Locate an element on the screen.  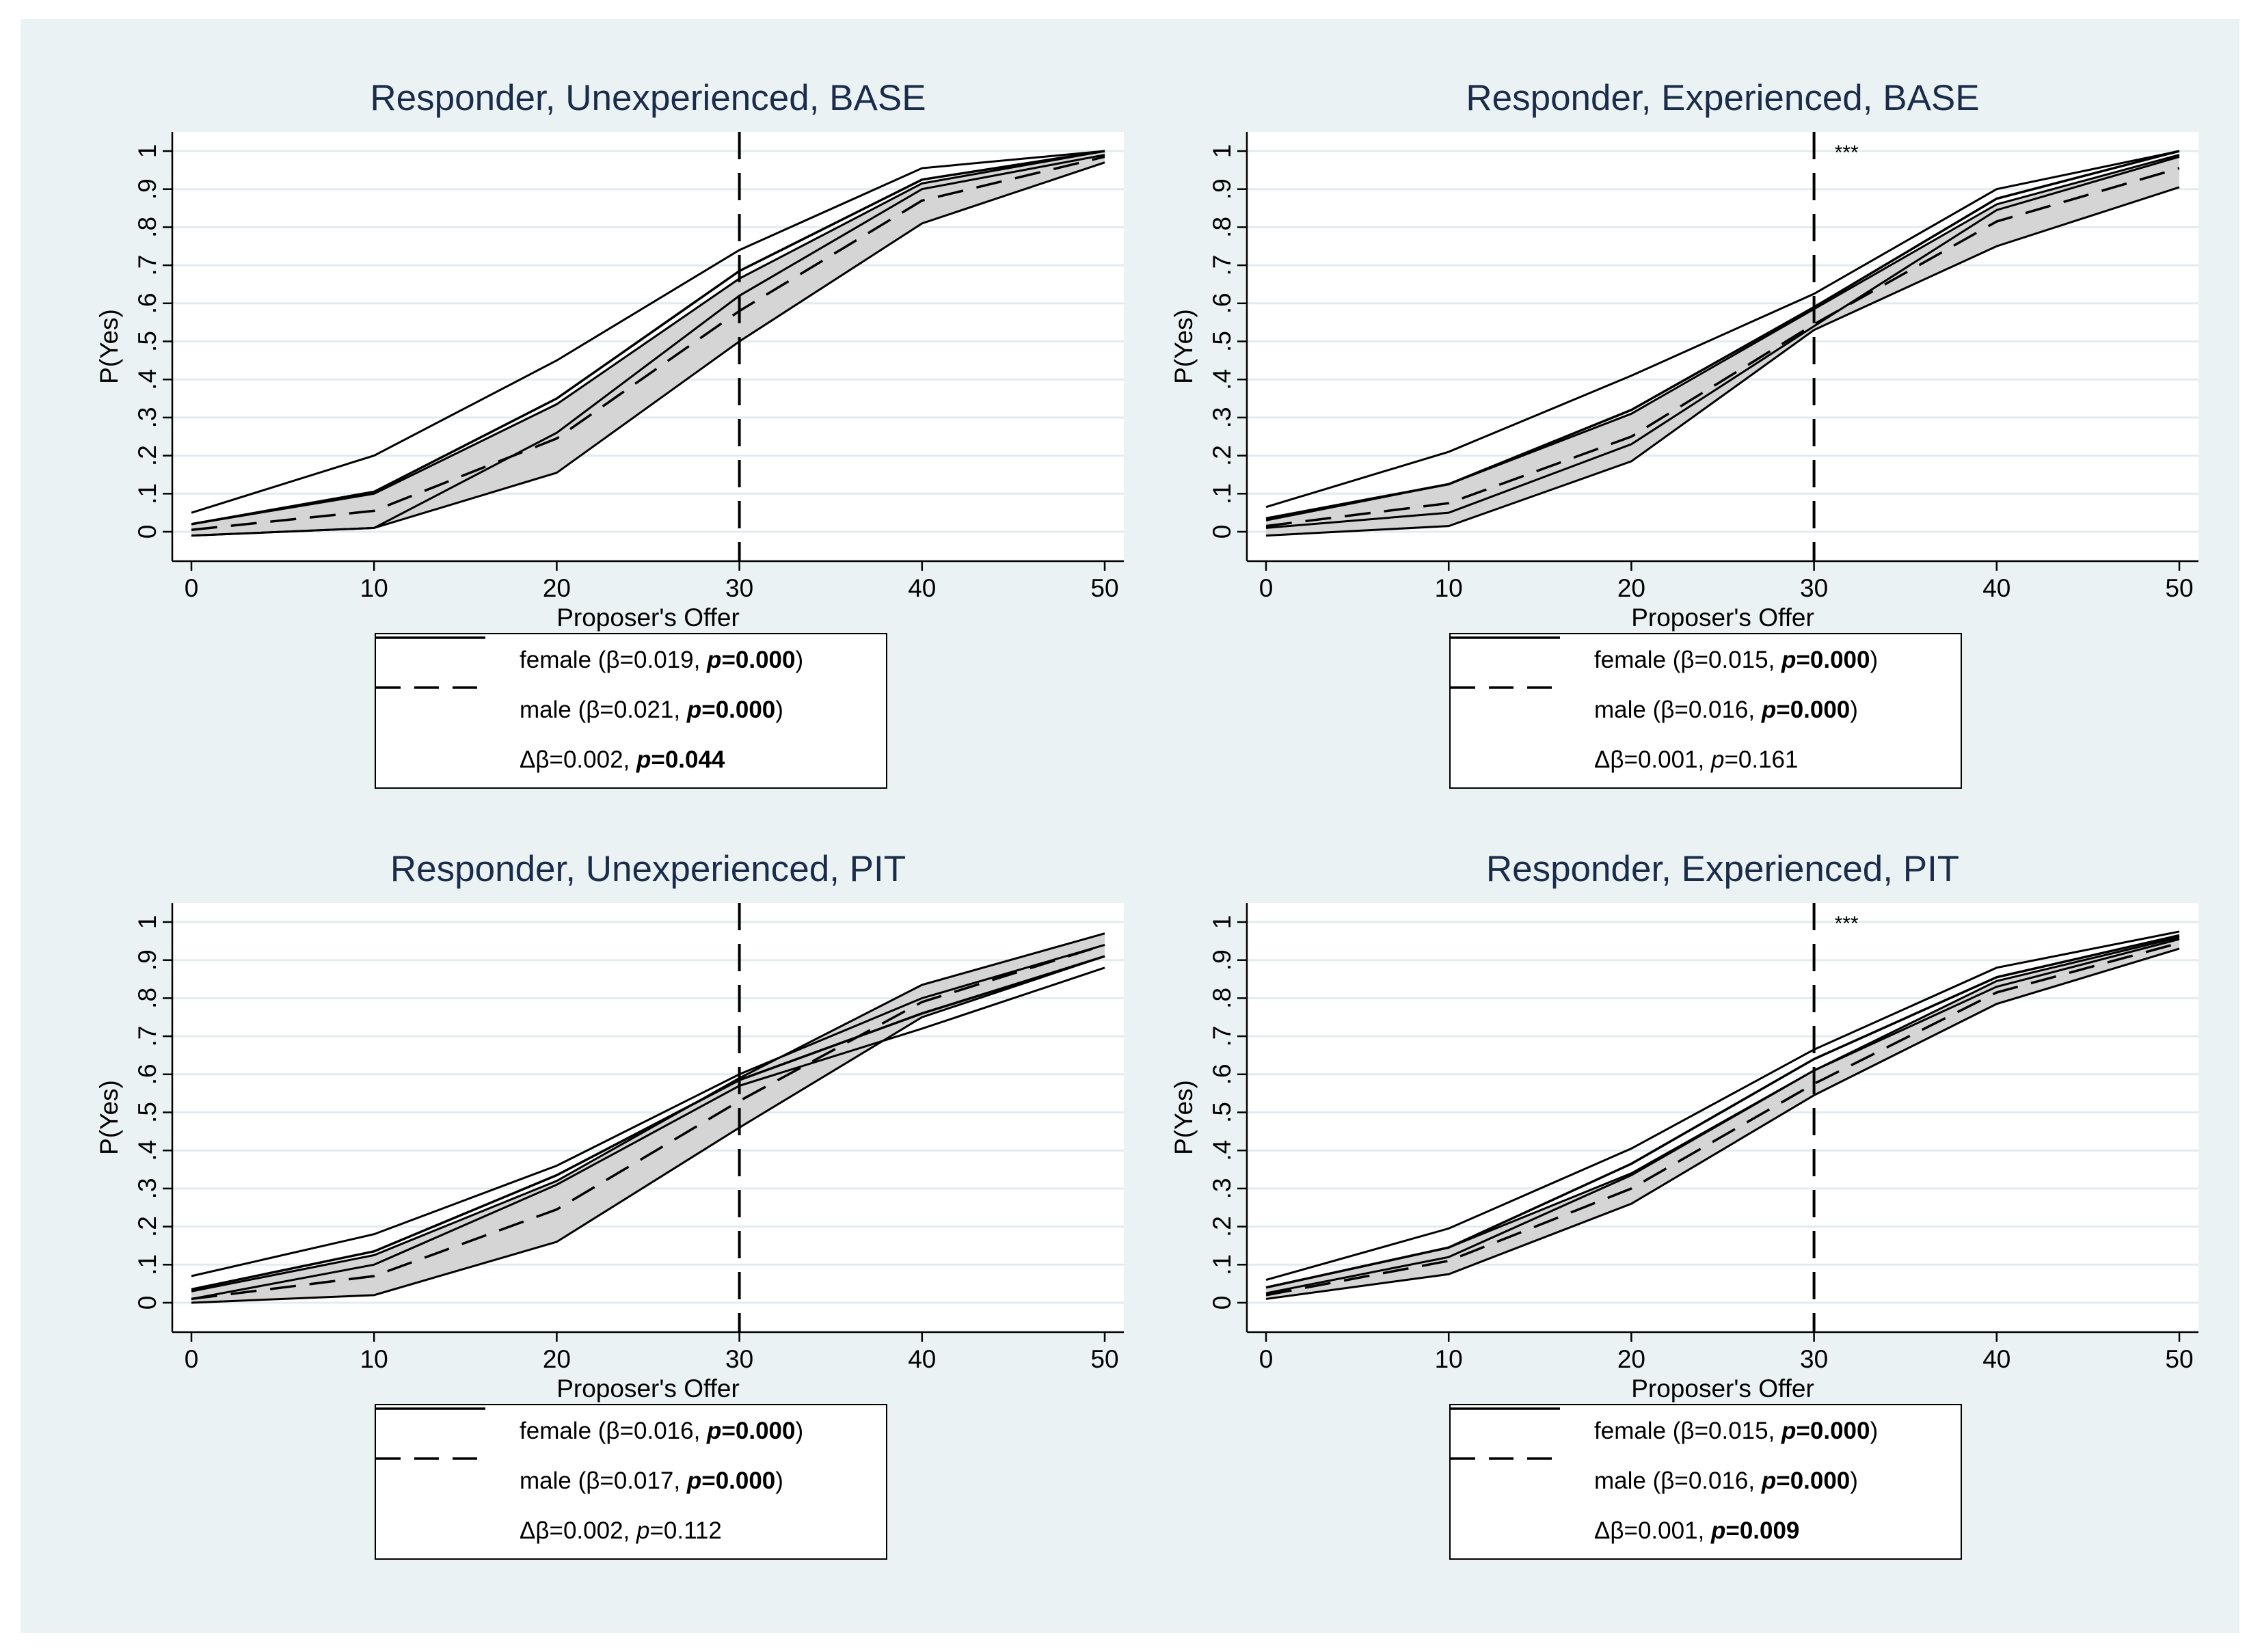
legend-label-diff: Δβ=0.001, p=0.009 is located at coordinates (1696, 1531).